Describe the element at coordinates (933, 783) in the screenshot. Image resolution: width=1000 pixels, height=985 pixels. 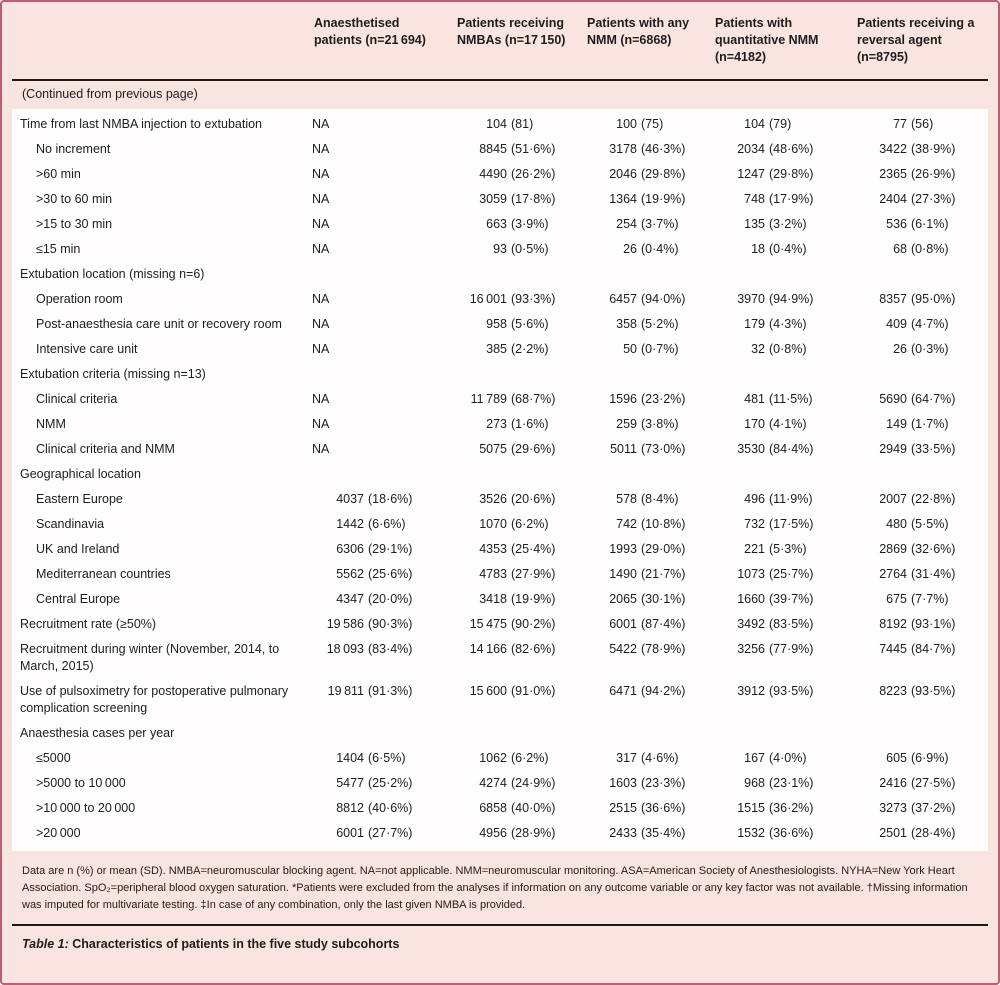
I see `cell-percentage: (27·5%)` at that location.